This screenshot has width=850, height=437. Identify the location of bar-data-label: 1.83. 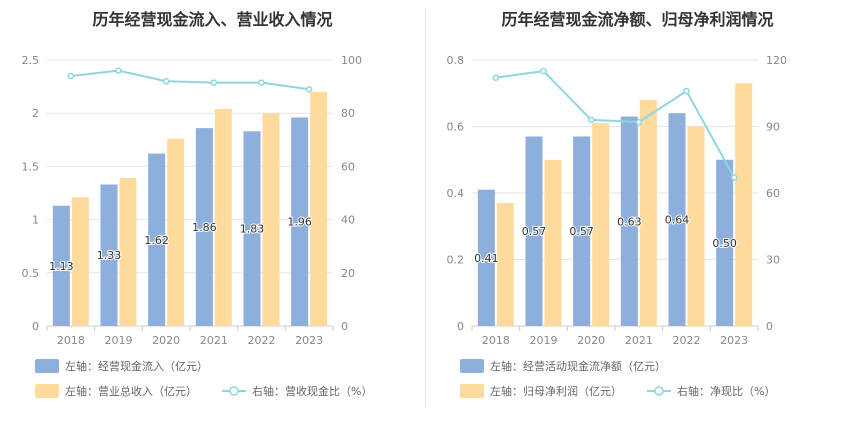
(252, 229).